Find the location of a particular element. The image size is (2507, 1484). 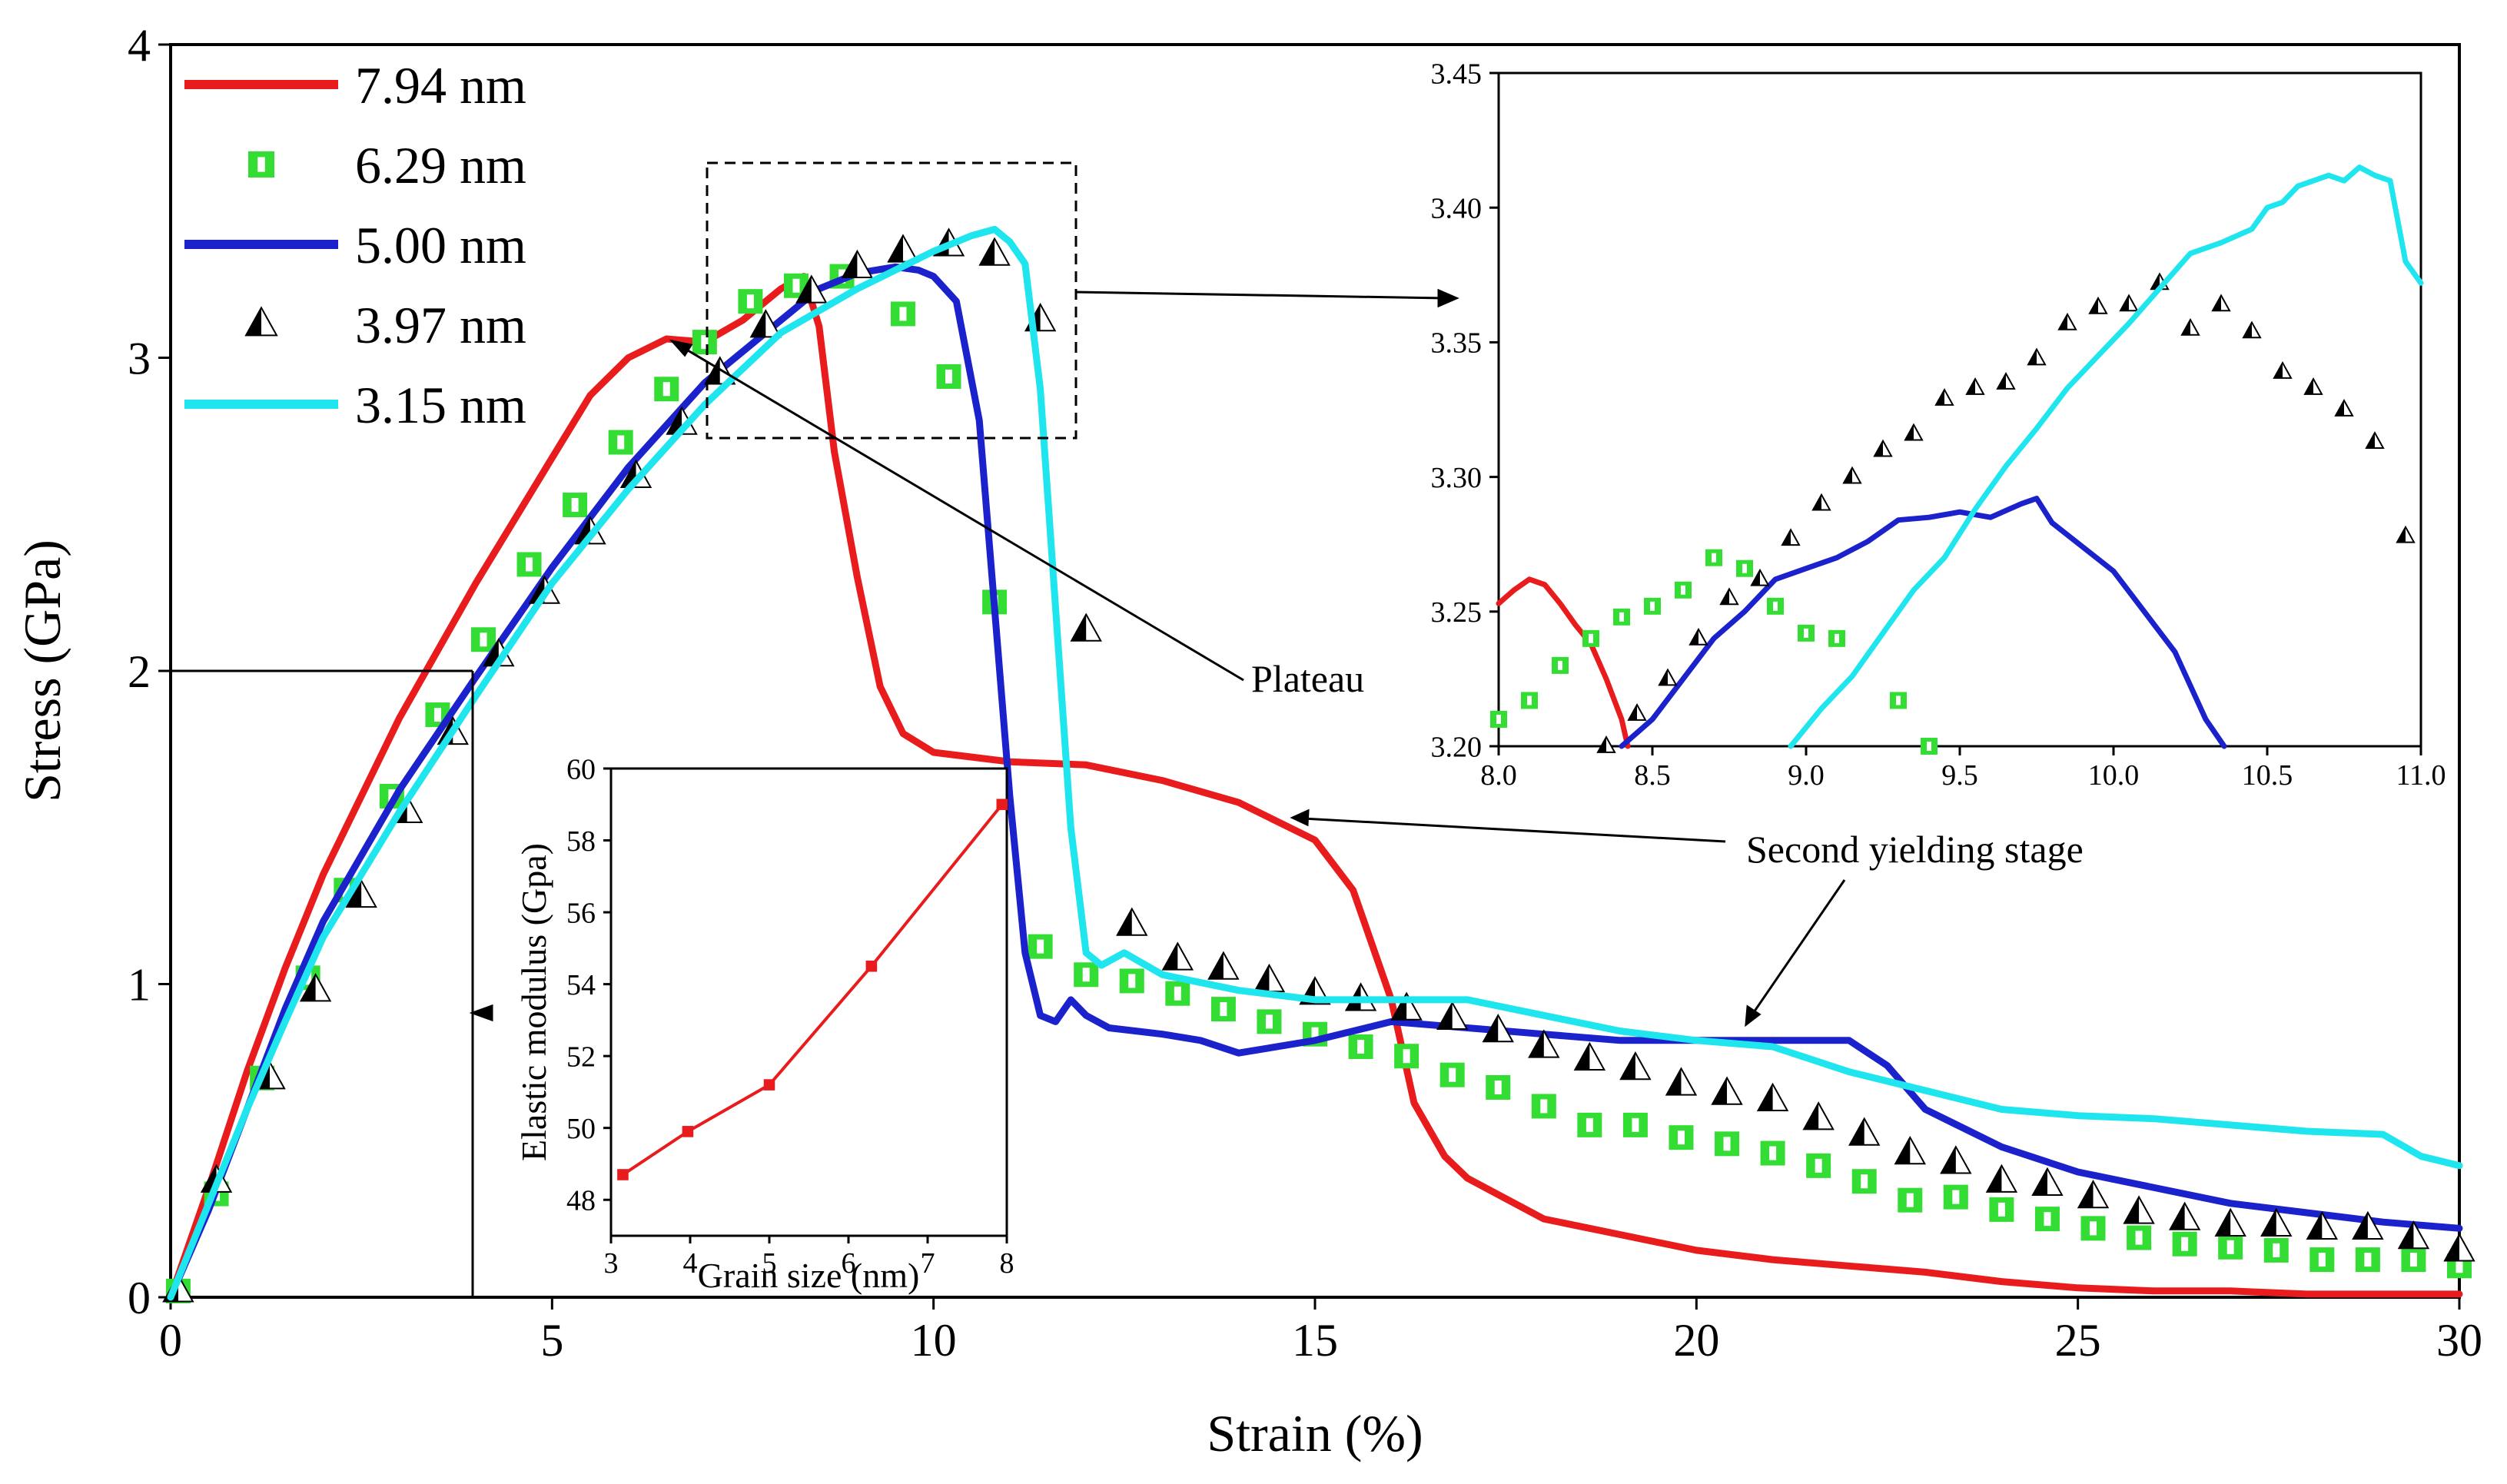

modulus-x-axis-label: Grain size (nm) is located at coordinates (809, 1275).